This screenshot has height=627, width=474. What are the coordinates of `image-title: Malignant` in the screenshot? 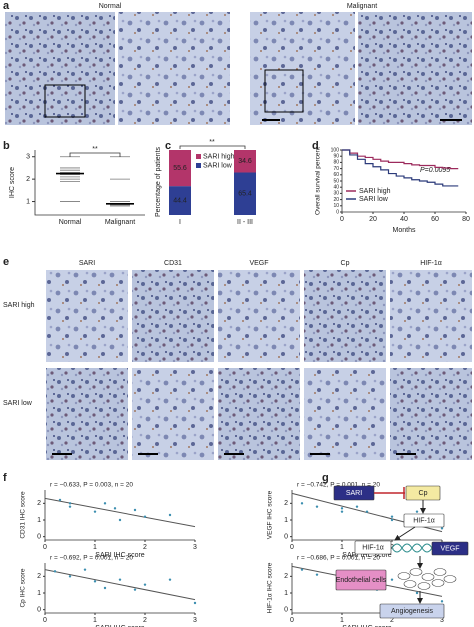 It's located at (362, 6).